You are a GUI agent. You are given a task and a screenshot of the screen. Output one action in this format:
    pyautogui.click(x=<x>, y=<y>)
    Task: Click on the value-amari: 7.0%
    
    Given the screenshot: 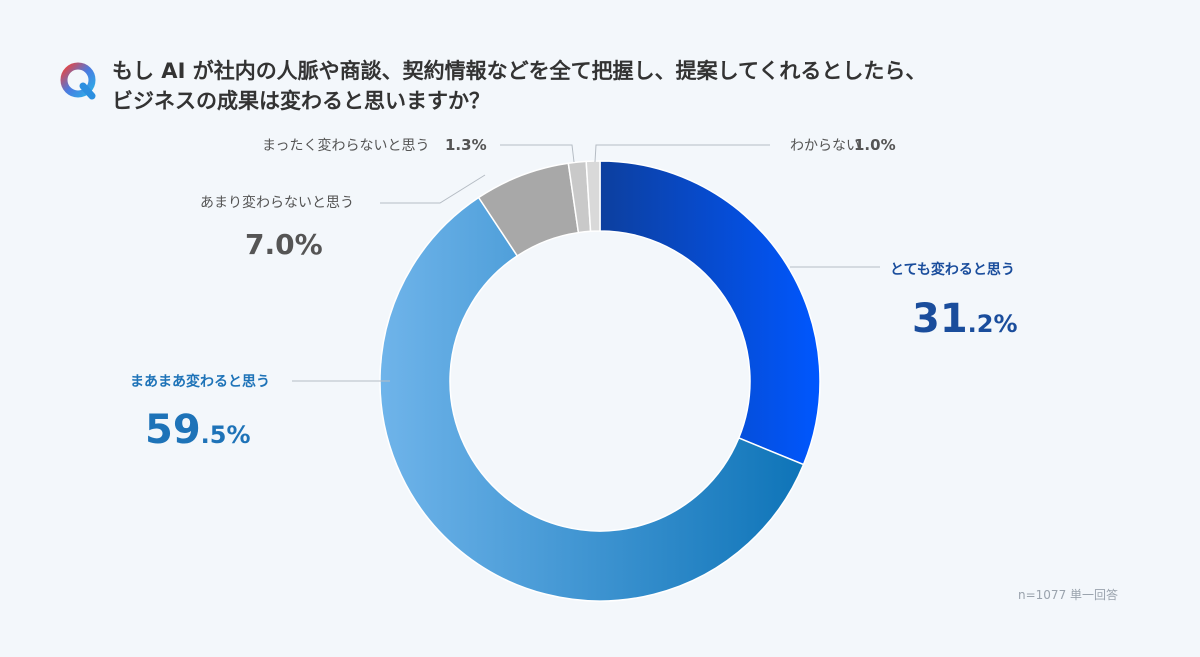 What is the action you would take?
    pyautogui.click(x=284, y=244)
    